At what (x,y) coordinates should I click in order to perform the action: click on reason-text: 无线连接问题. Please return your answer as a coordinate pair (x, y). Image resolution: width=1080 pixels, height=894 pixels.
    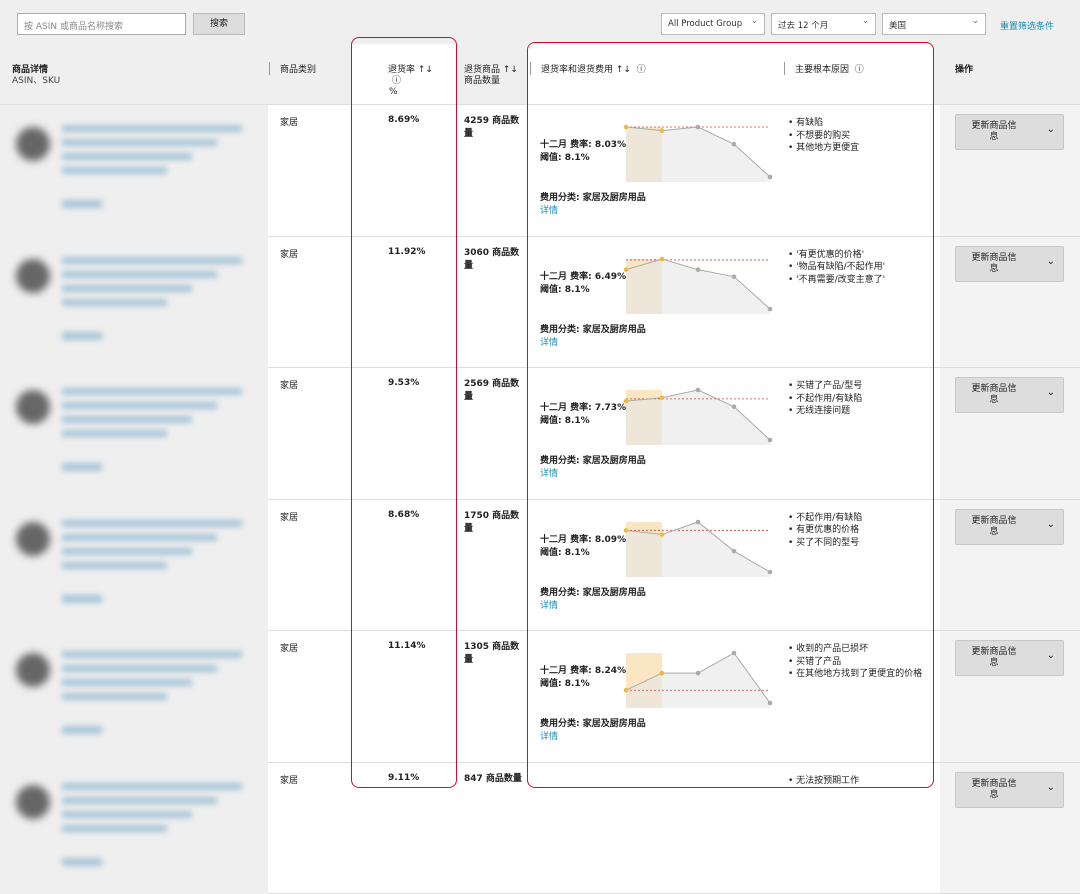
    Looking at the image, I should click on (823, 411).